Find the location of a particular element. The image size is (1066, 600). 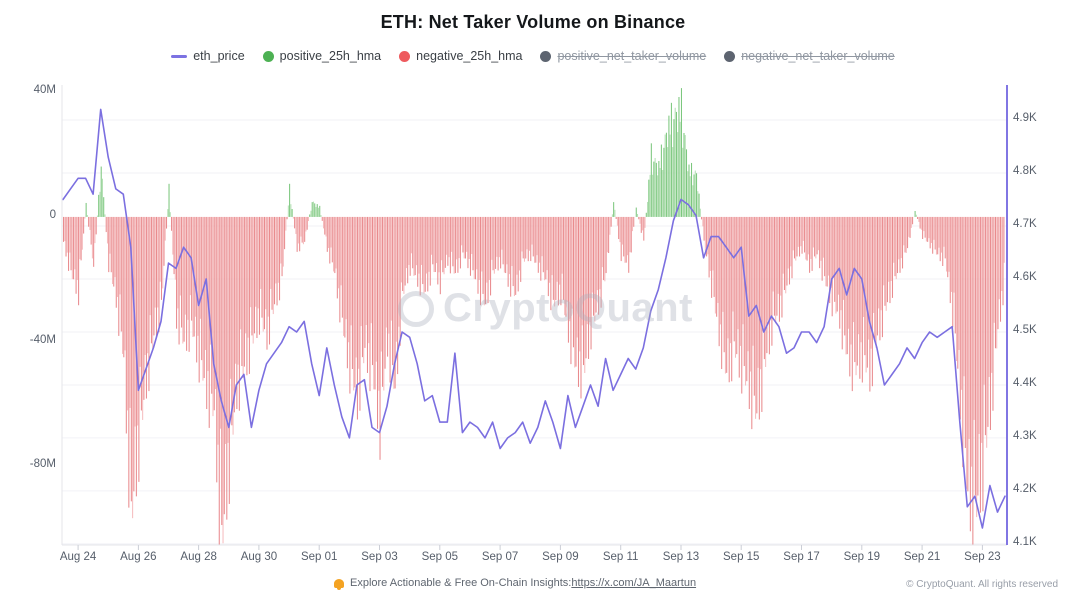

legend-item-positive_25h_hma: positive_25h_hma is located at coordinates (321, 56).